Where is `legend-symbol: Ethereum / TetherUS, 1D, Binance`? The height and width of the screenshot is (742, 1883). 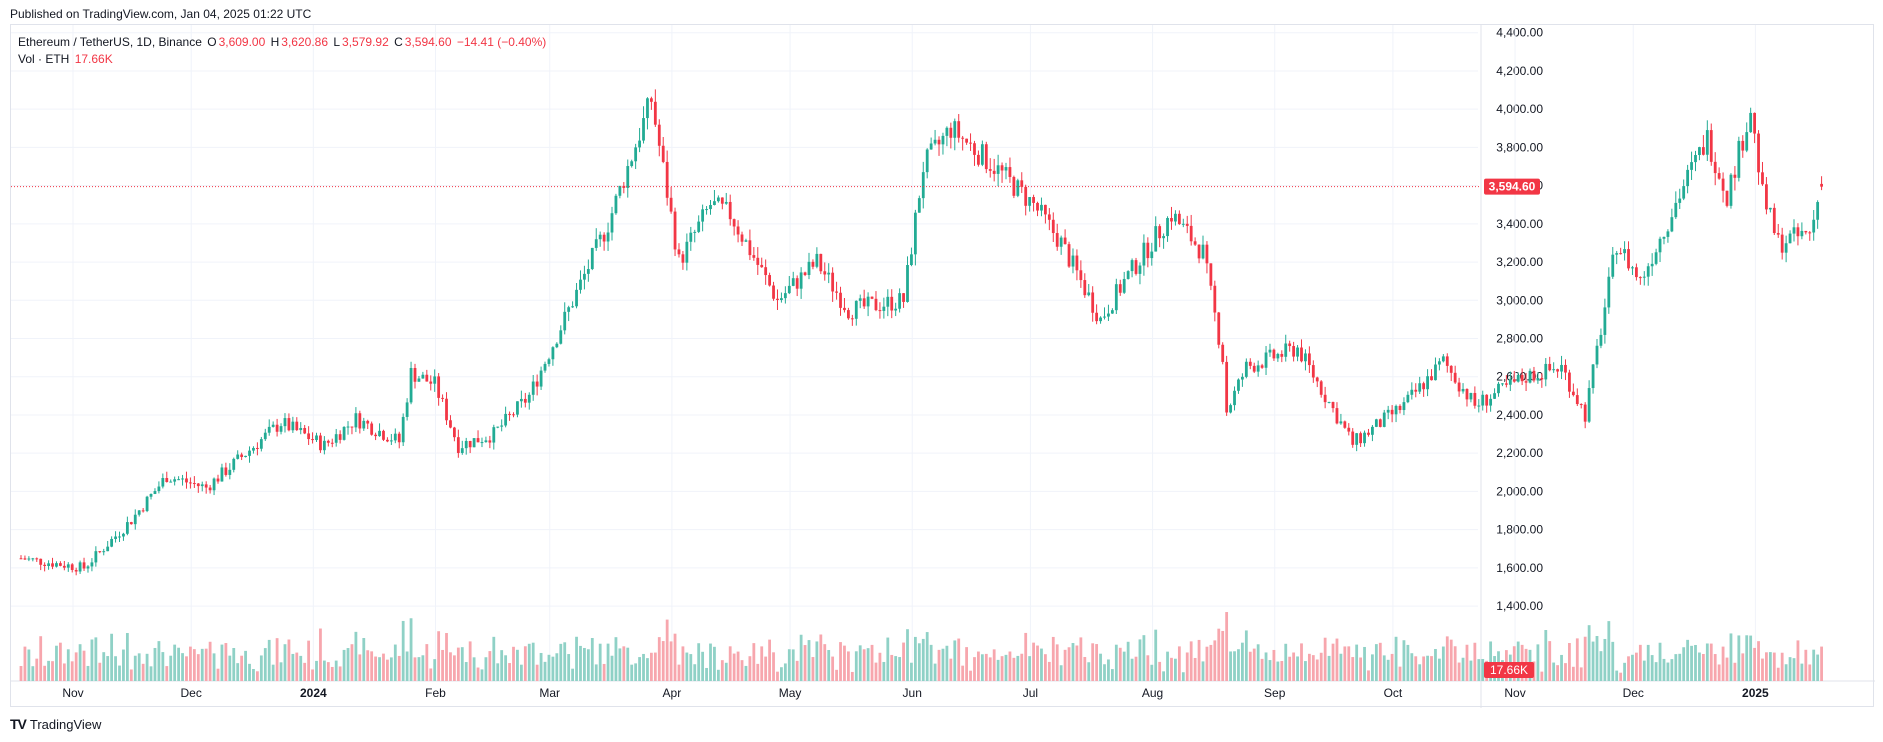
legend-symbol: Ethereum / TetherUS, 1D, Binance is located at coordinates (110, 42).